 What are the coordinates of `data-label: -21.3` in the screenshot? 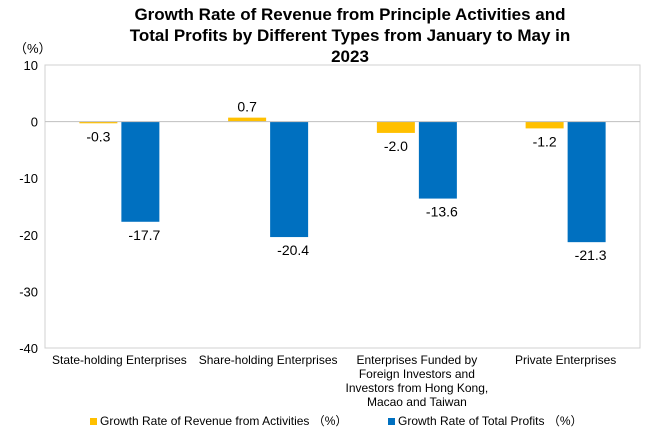 It's located at (591, 255).